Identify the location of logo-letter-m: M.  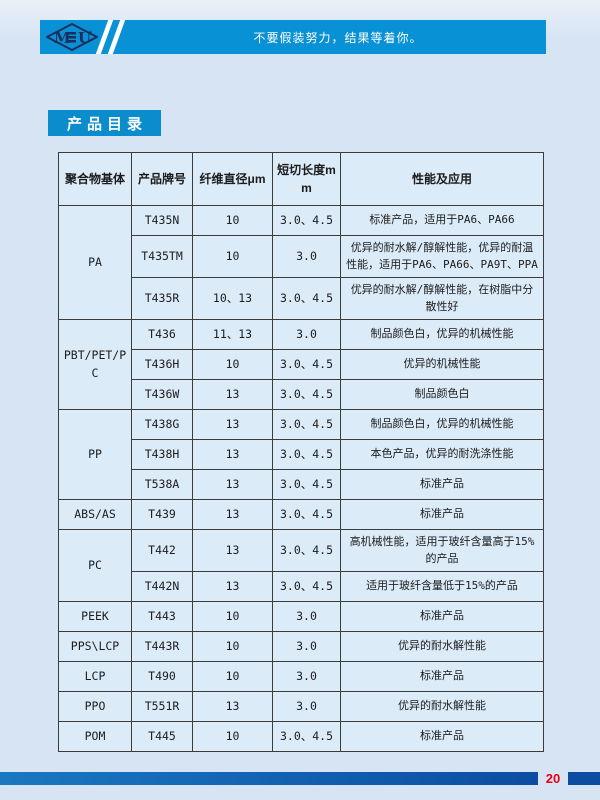
(62, 38).